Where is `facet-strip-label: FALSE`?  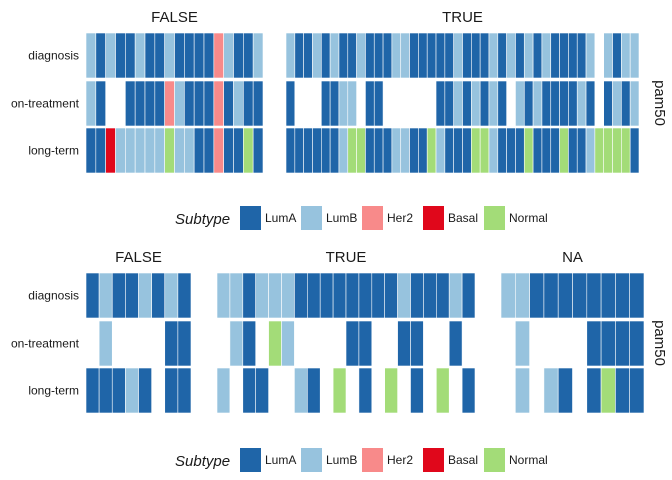 facet-strip-label: FALSE is located at coordinates (174, 17).